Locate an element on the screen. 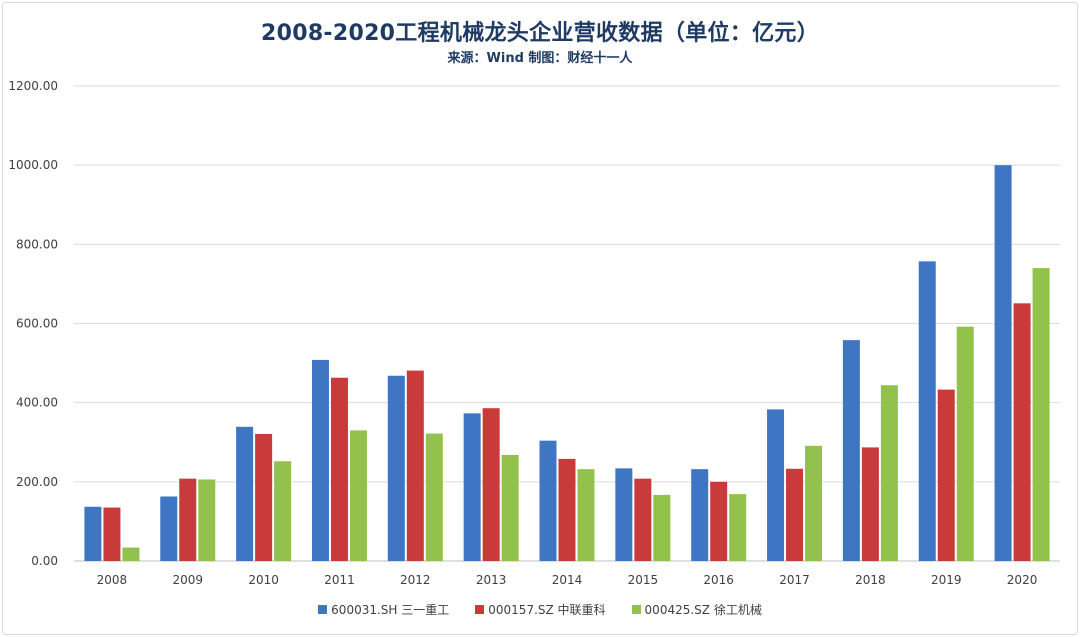 Image resolution: width=1080 pixels, height=637 pixels. y-tick-label: 800.00 is located at coordinates (37, 244).